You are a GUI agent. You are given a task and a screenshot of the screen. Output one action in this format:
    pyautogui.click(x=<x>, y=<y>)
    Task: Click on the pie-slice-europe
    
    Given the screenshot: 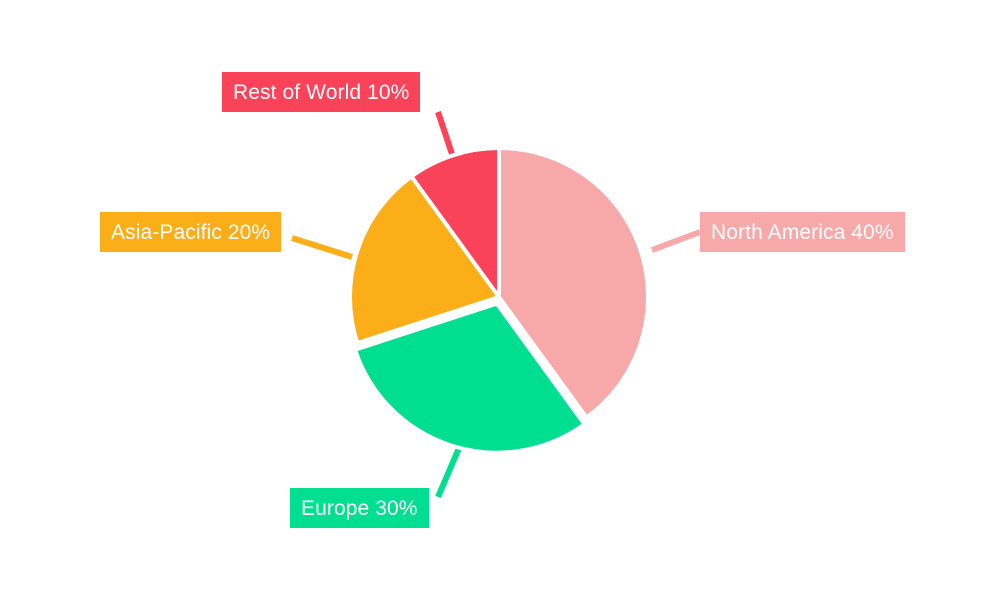 What is the action you would take?
    pyautogui.click(x=470, y=378)
    